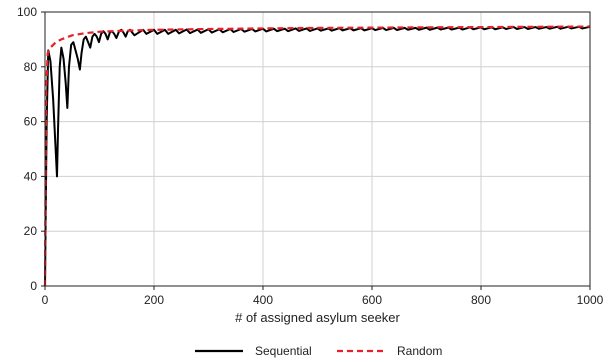 This screenshot has height=362, width=605. Describe the element at coordinates (317, 317) in the screenshot. I see `x-axis-title: # of assigned asylum seeker` at that location.